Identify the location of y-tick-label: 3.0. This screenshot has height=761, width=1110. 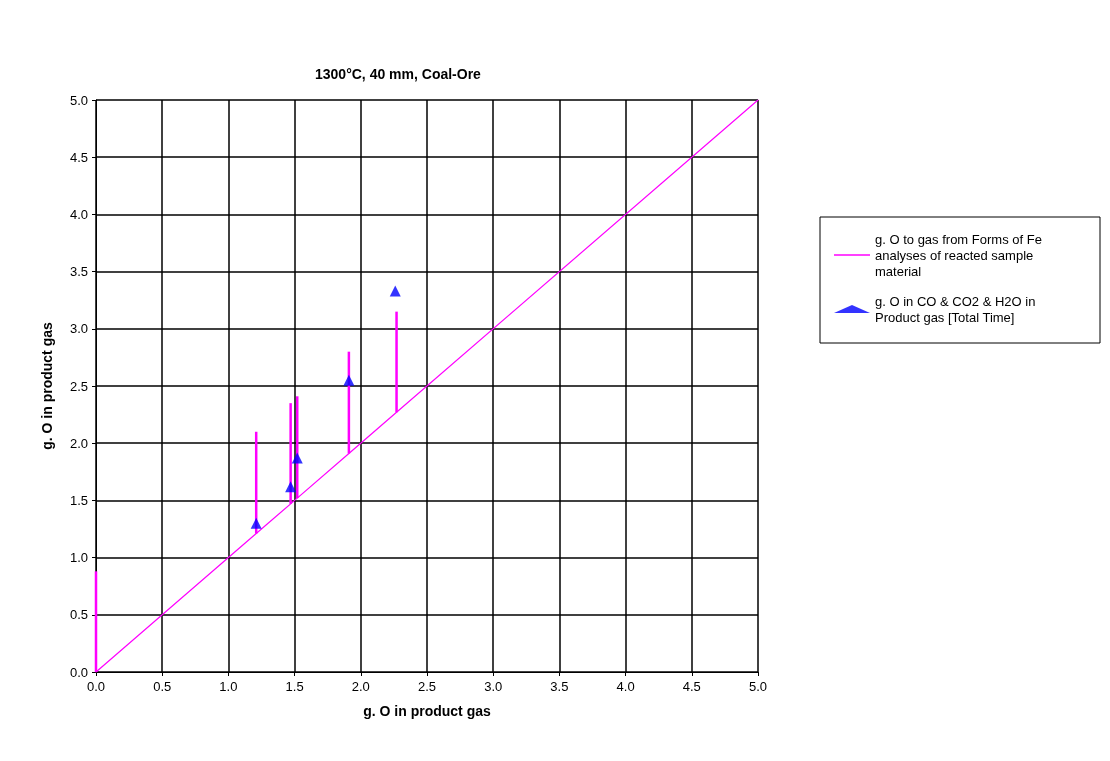
(78, 329).